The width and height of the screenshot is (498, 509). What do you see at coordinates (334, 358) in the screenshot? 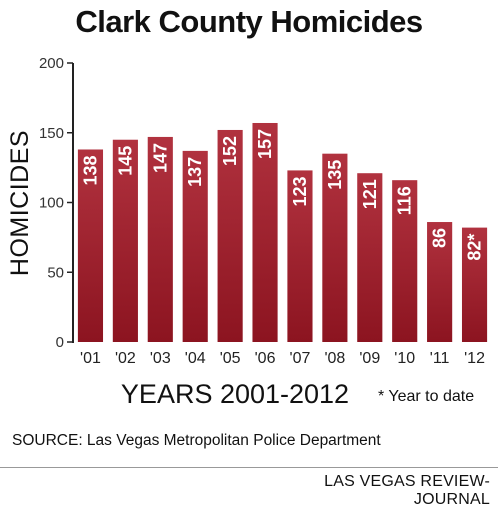
I see `x-tick-label: '08` at bounding box center [334, 358].